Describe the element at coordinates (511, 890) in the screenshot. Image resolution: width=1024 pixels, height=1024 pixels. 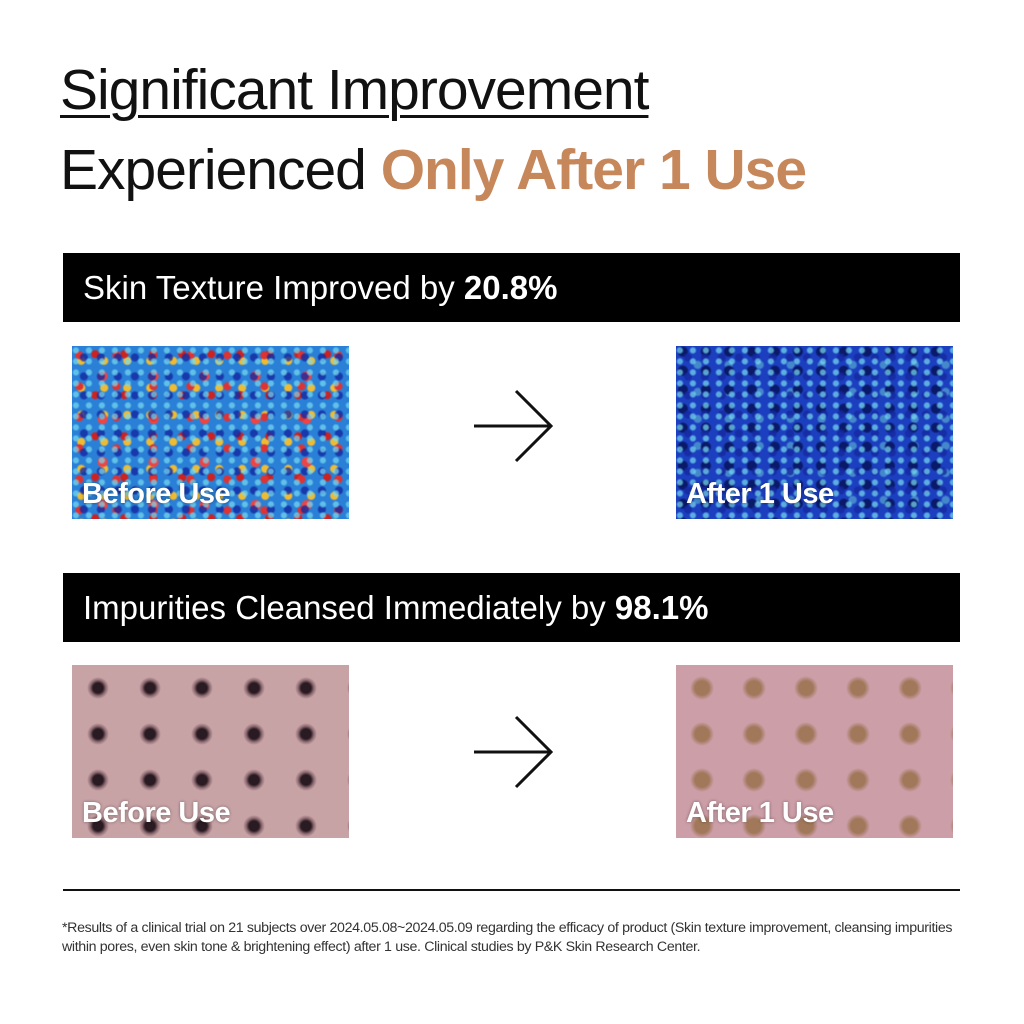
I see `divider` at that location.